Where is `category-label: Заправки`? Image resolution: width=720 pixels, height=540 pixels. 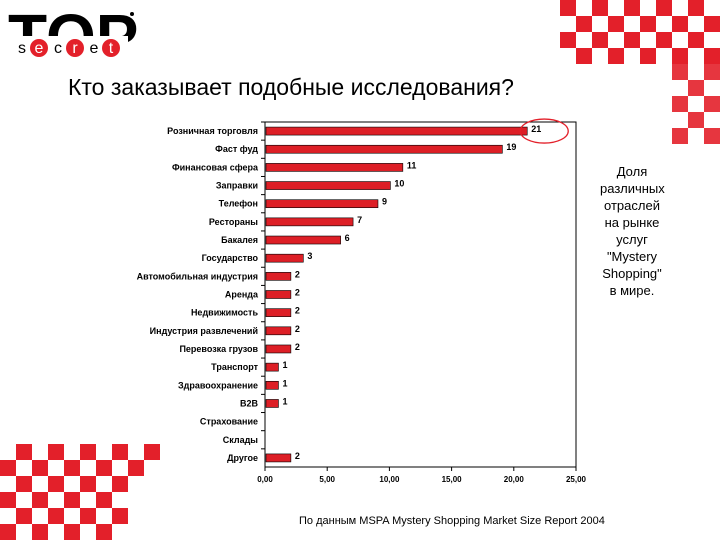
category-label: Заправки is located at coordinates (237, 186).